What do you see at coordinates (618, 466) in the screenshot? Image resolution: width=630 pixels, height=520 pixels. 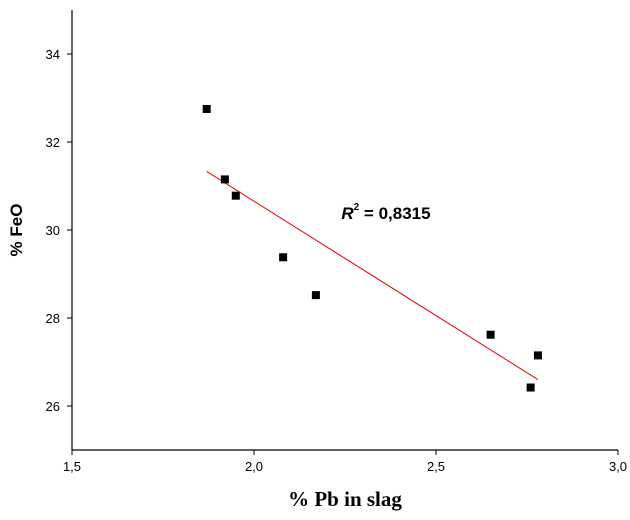 I see `x-tick-label: 3,0` at bounding box center [618, 466].